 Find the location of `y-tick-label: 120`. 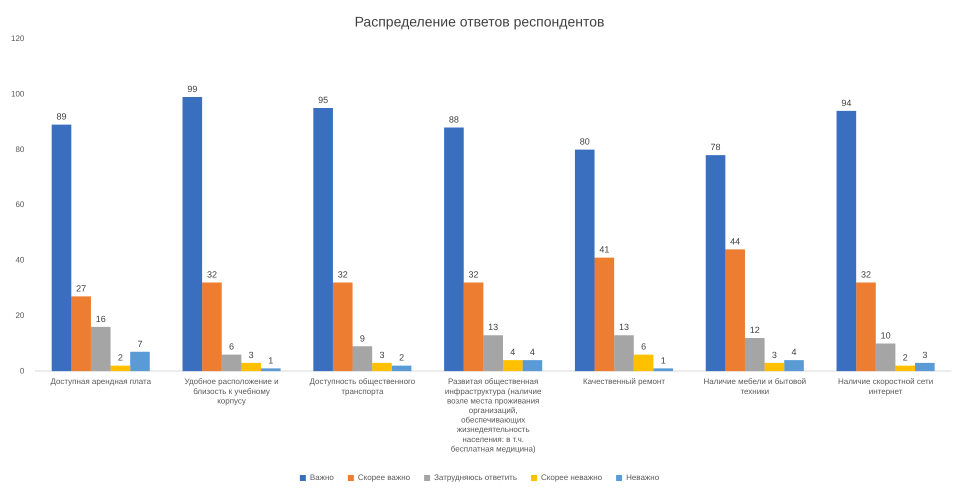

y-tick-label: 120 is located at coordinates (17, 39).